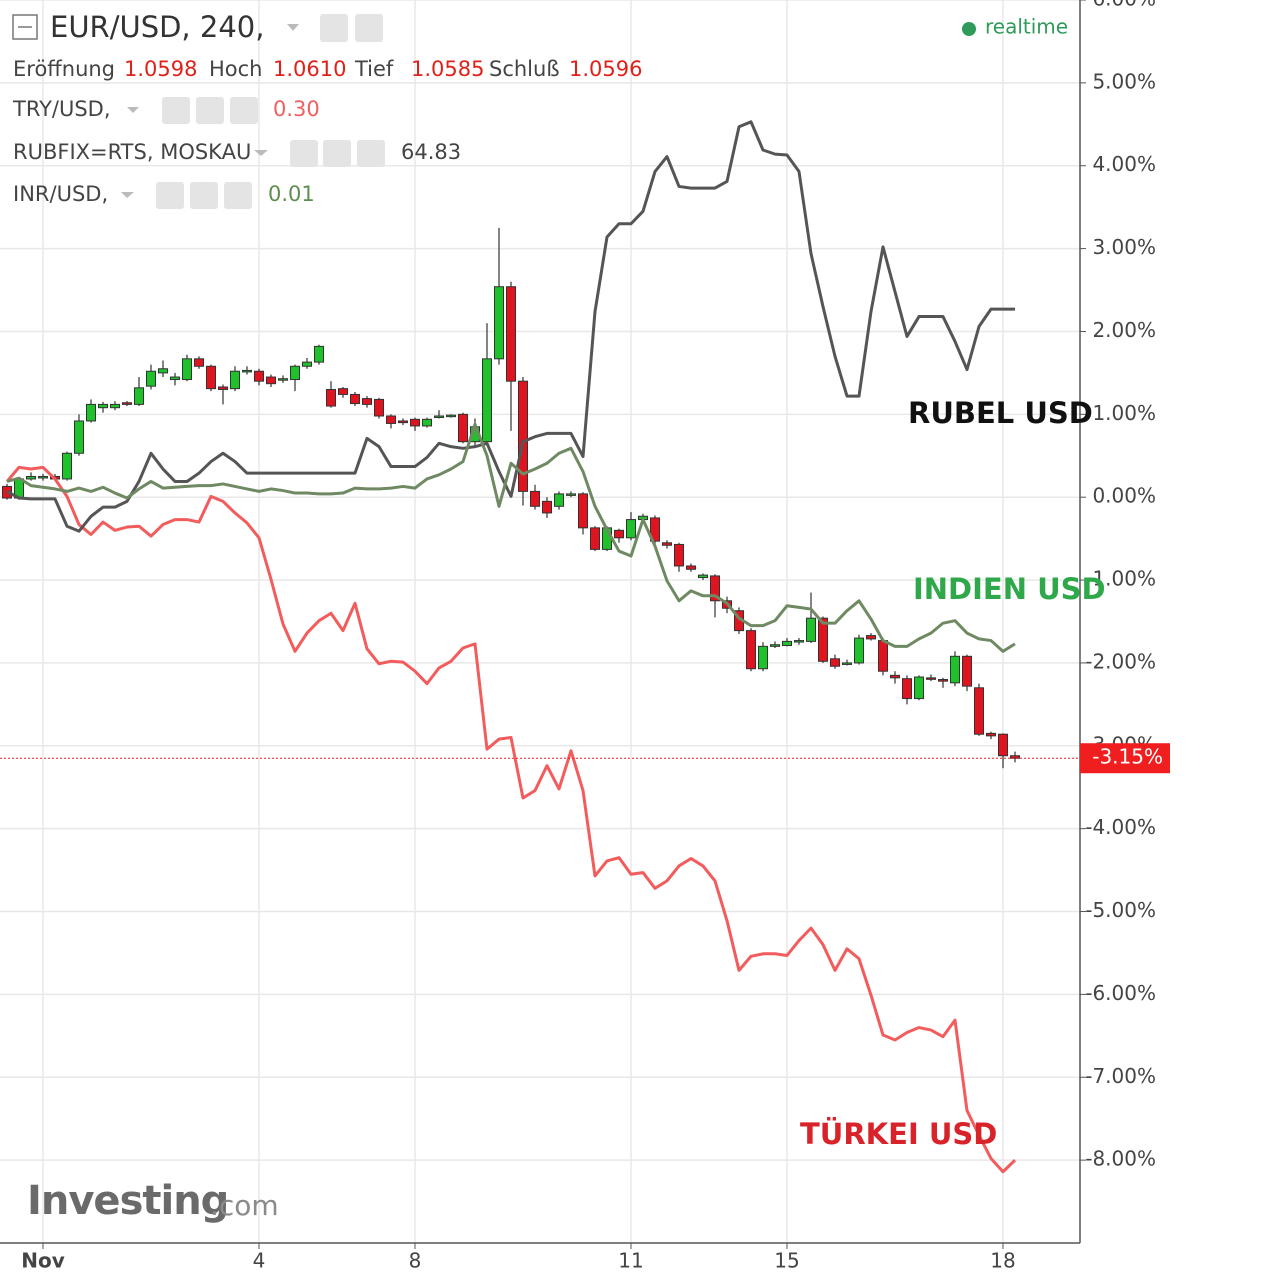 Image resolution: width=1271 pixels, height=1283 pixels. I want to click on y-tick-label: -2.00%, so click(1120, 661).